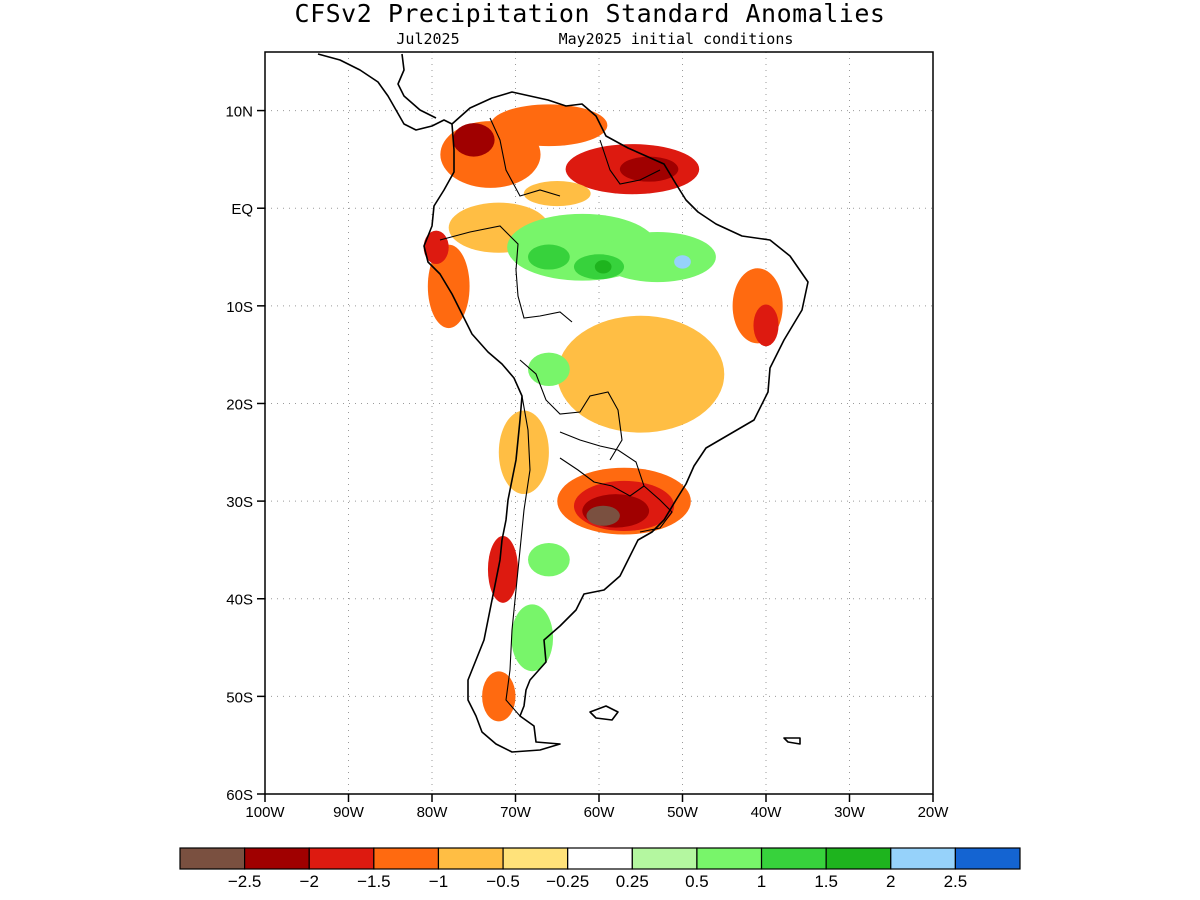 The width and height of the screenshot is (1200, 900). What do you see at coordinates (239, 502) in the screenshot?
I see `lat-tick-label: 30S` at bounding box center [239, 502].